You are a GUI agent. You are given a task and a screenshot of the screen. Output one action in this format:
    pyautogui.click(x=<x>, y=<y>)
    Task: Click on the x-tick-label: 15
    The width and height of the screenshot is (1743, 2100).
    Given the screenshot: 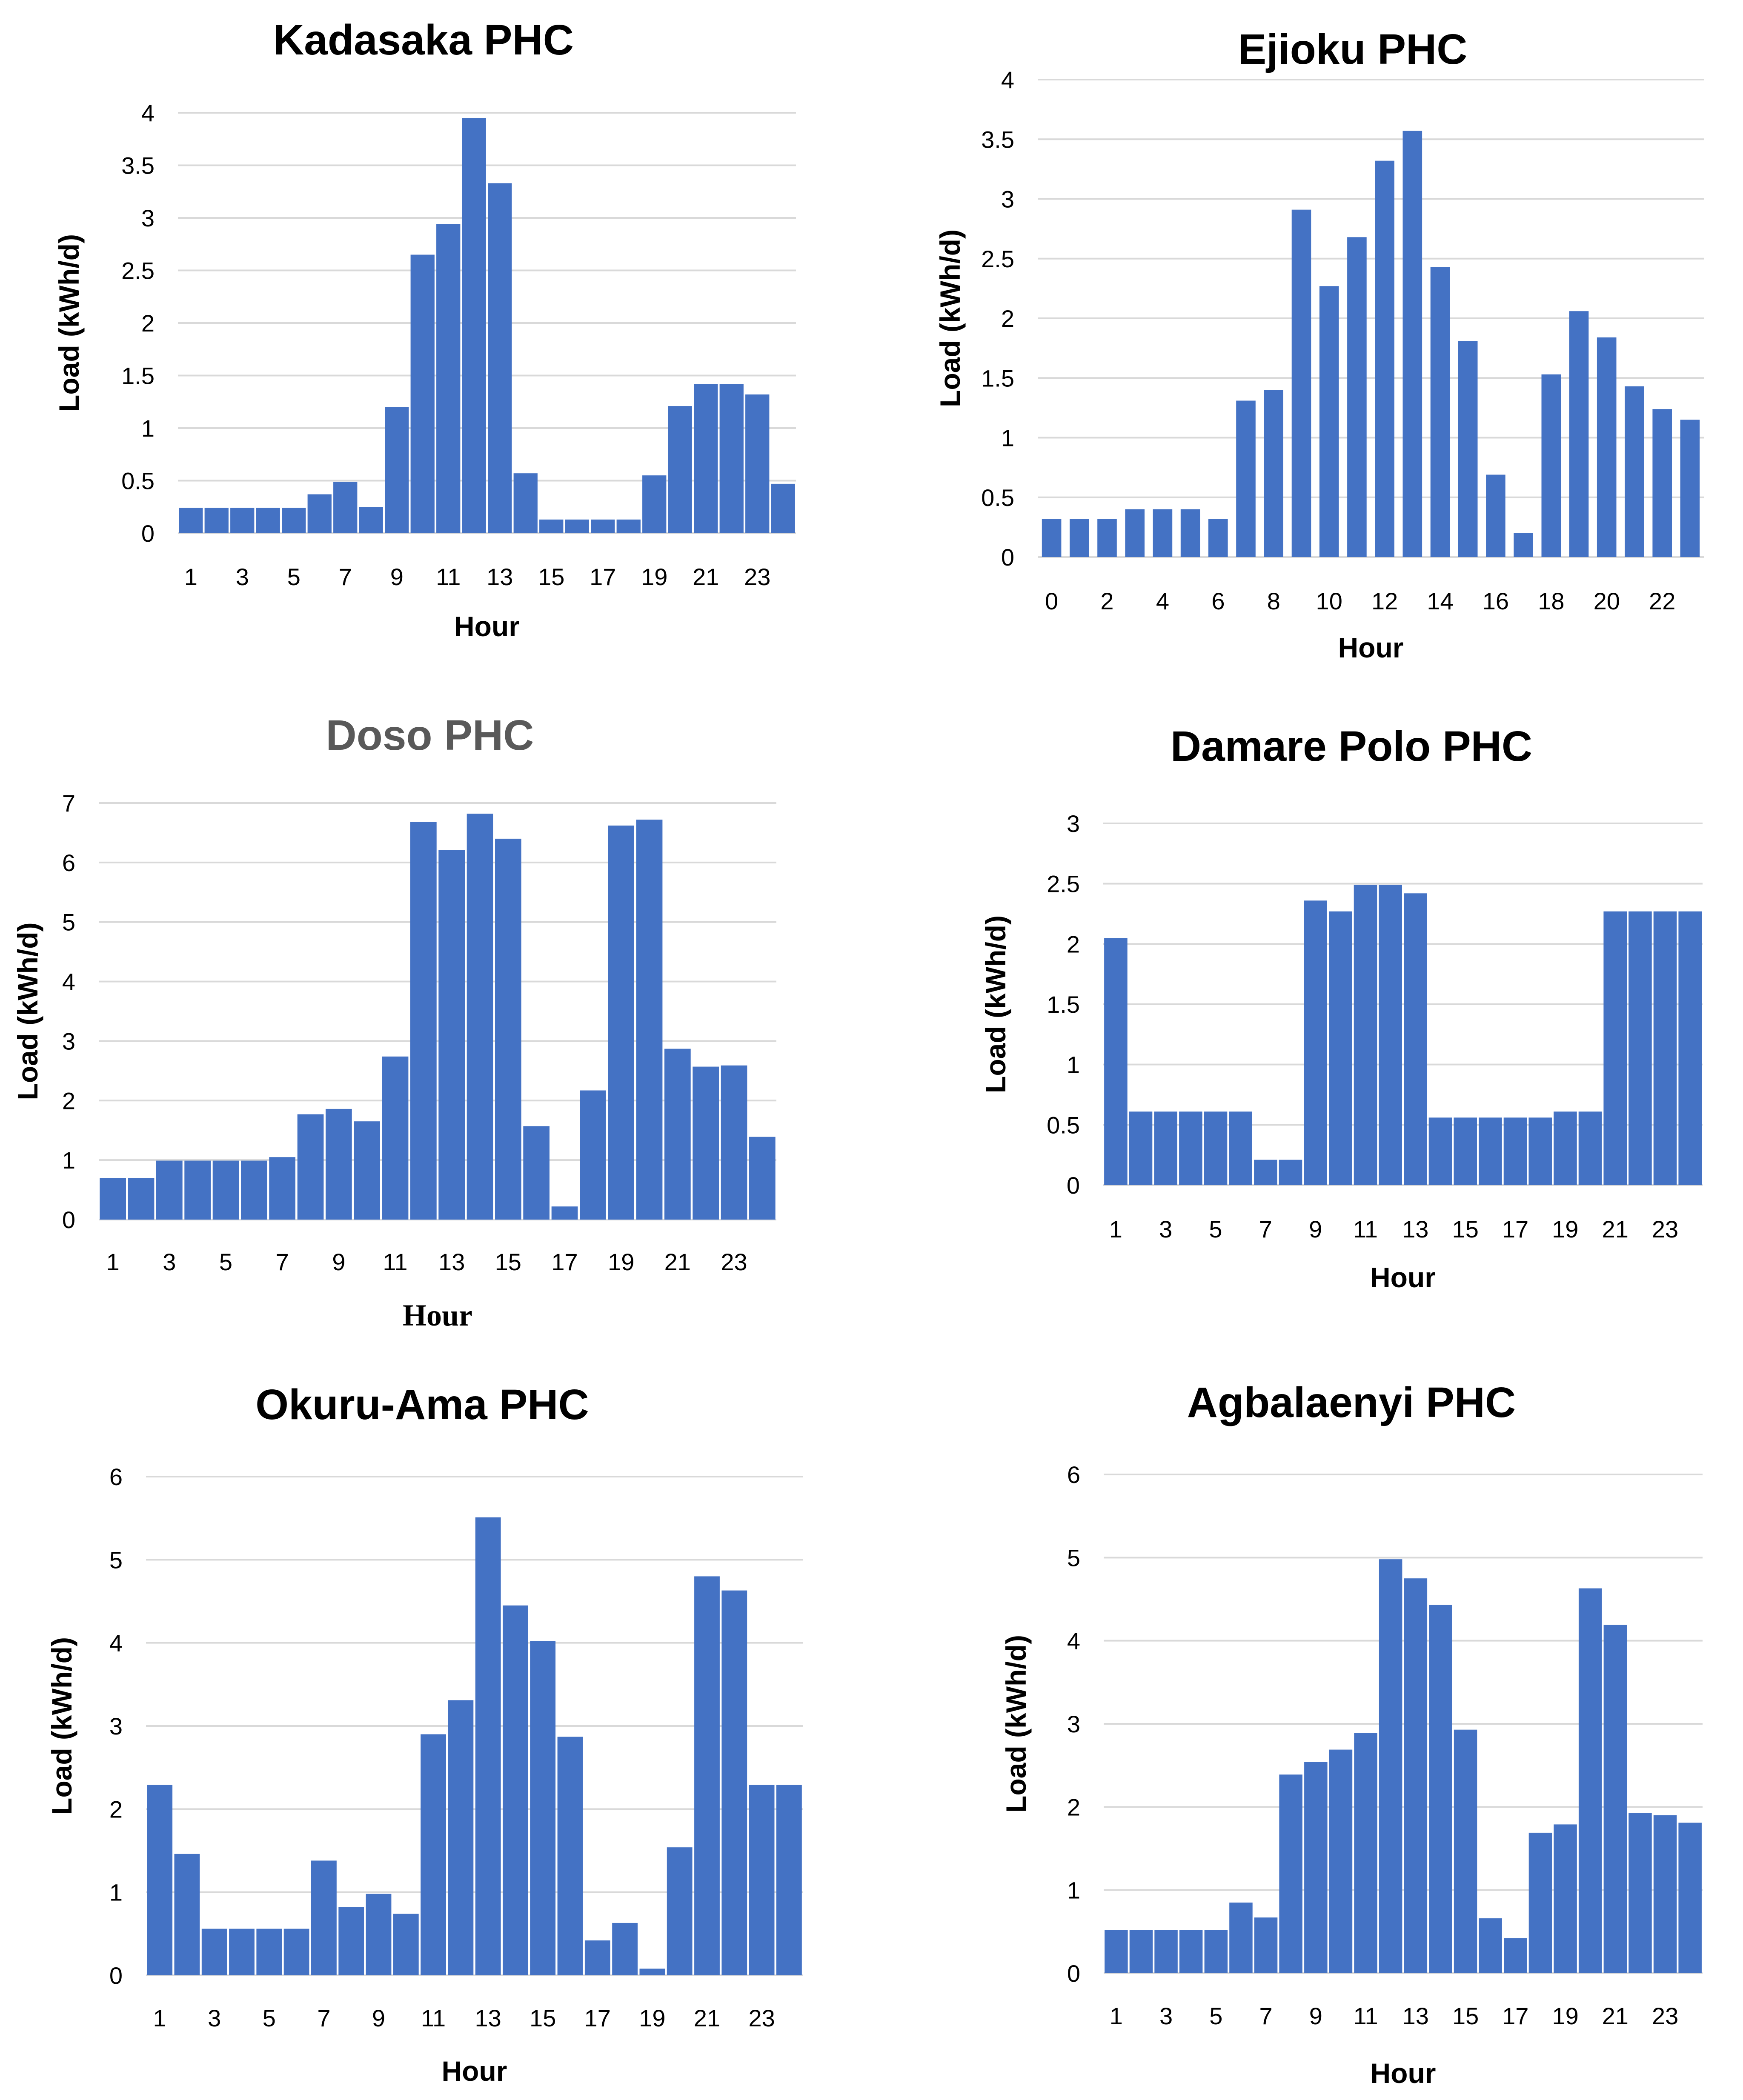 What is the action you would take?
    pyautogui.click(x=1465, y=2016)
    